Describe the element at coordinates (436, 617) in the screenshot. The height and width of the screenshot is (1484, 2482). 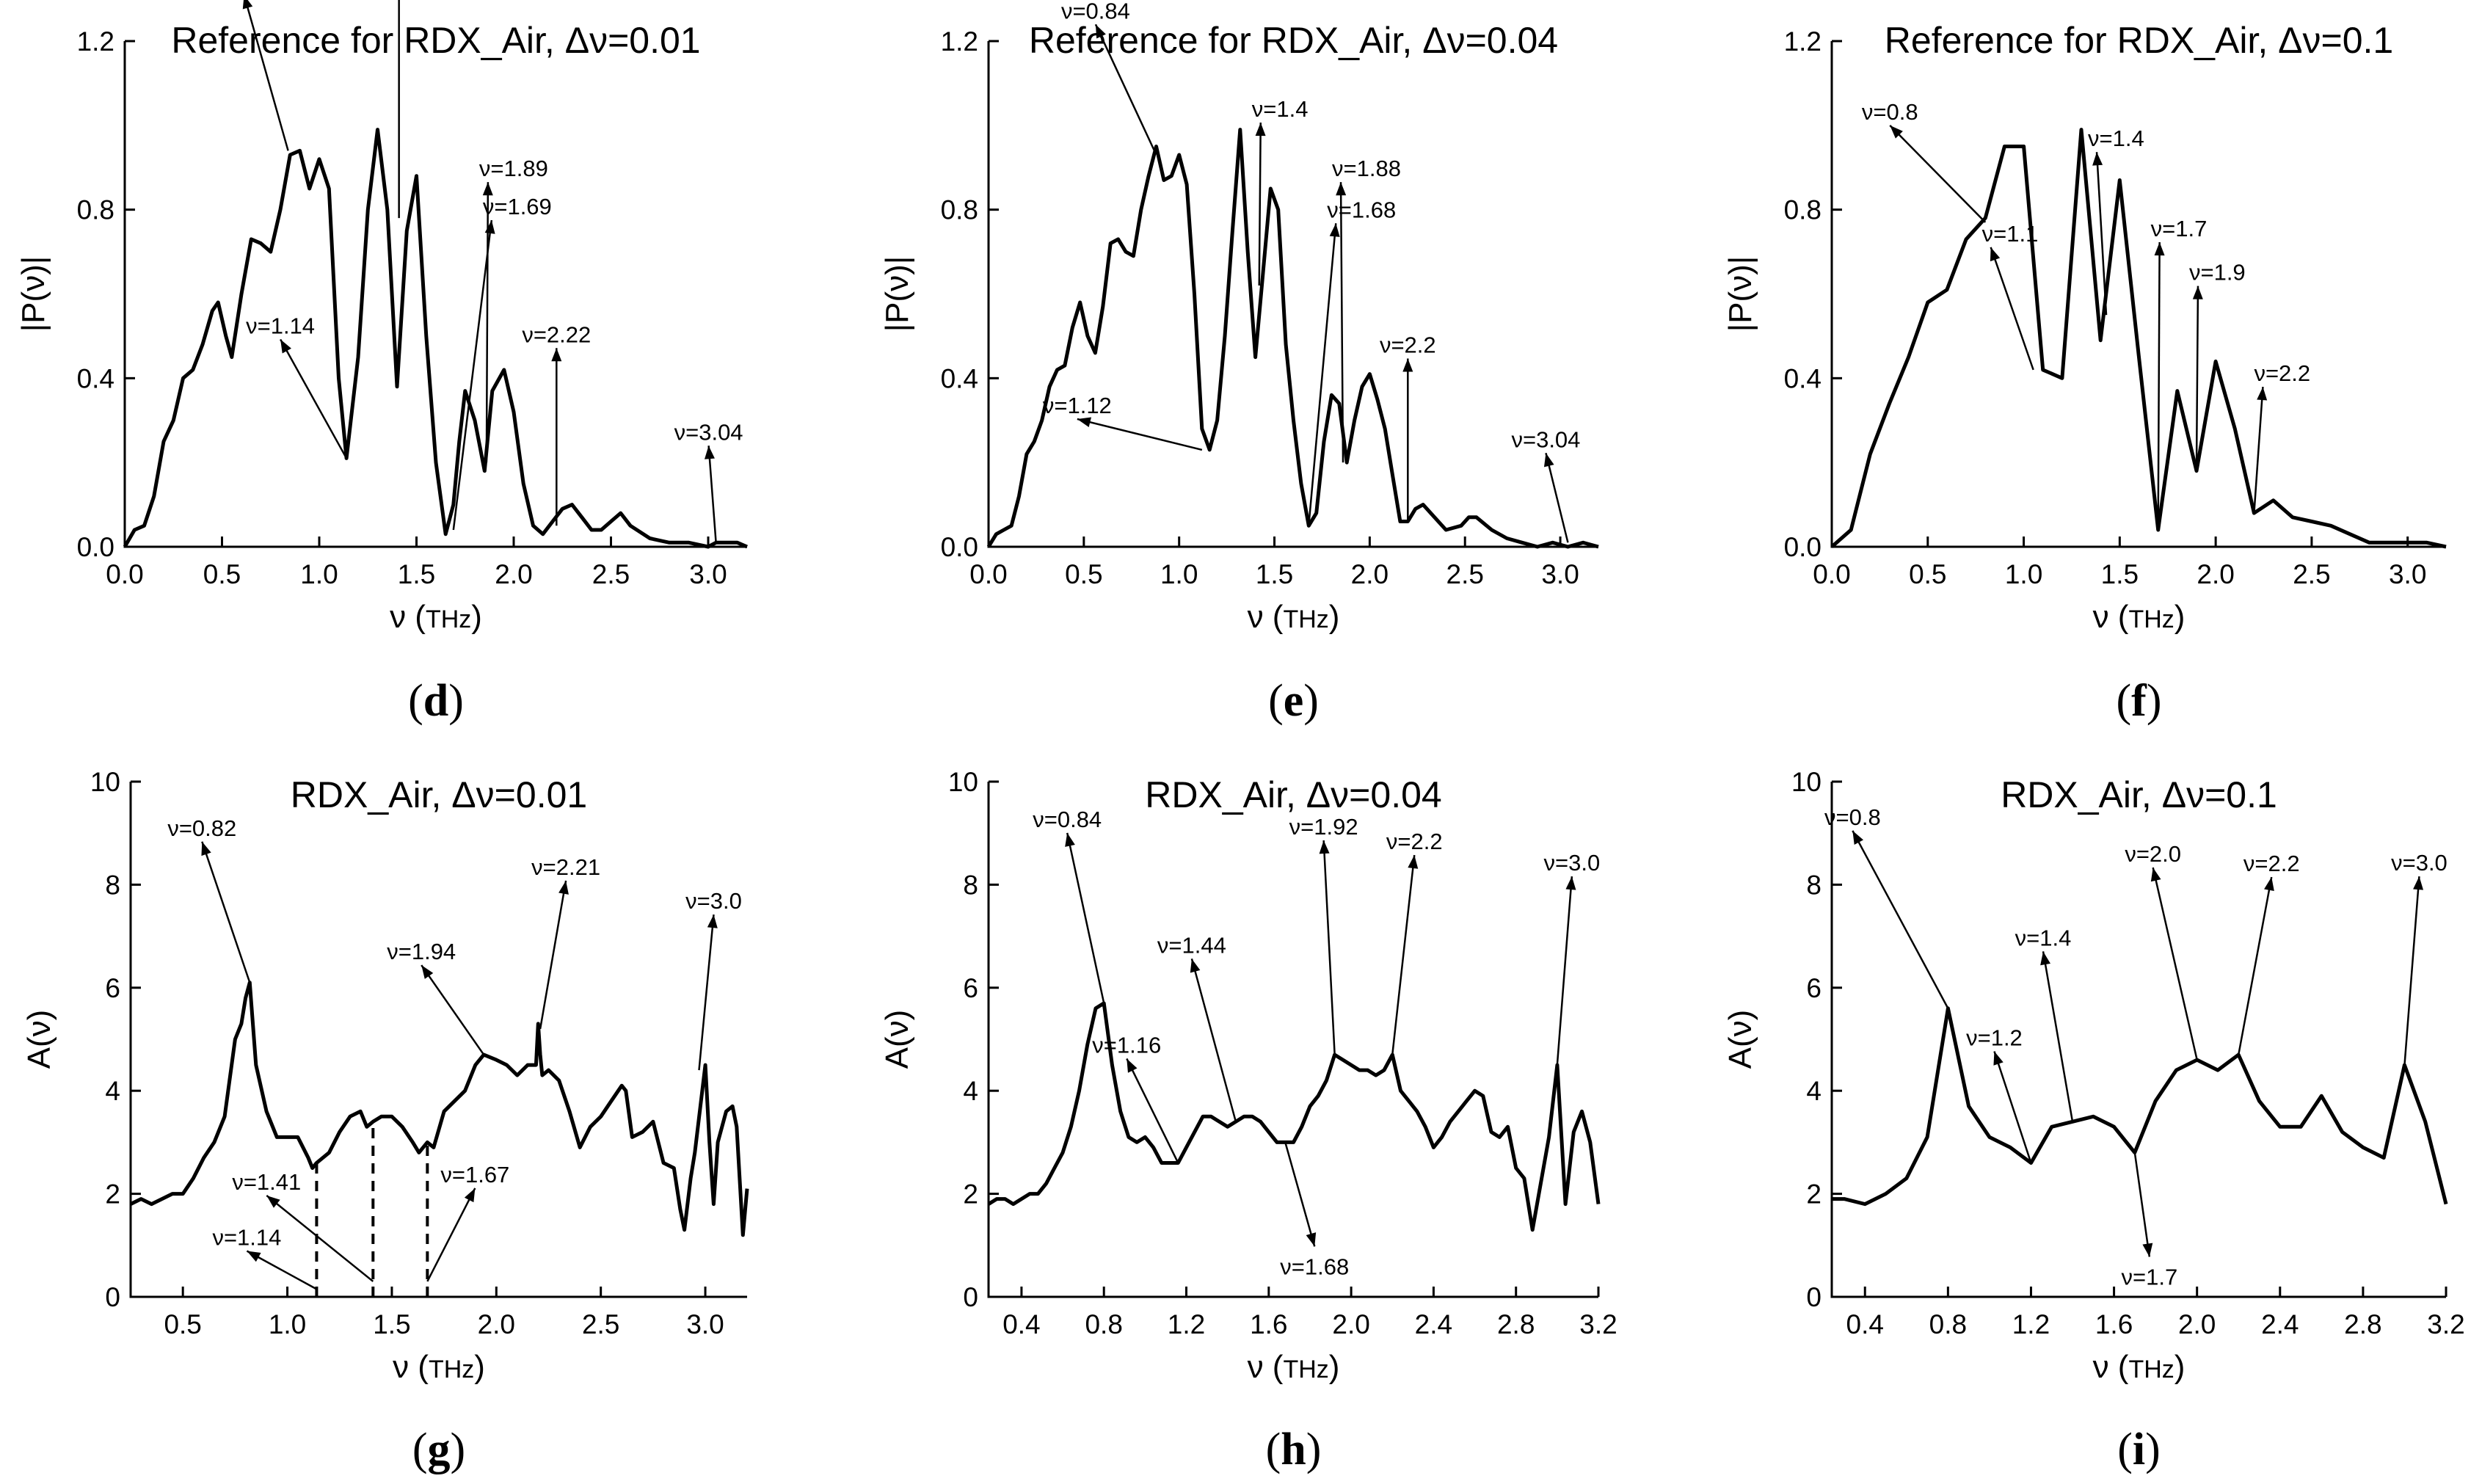
I see `x-axis-label: ν (THz)` at that location.